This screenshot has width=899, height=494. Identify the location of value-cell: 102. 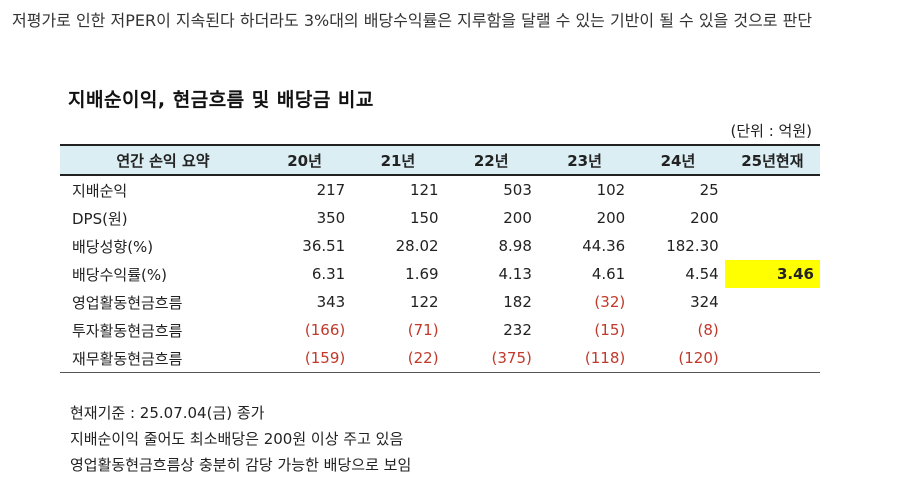
(611, 190).